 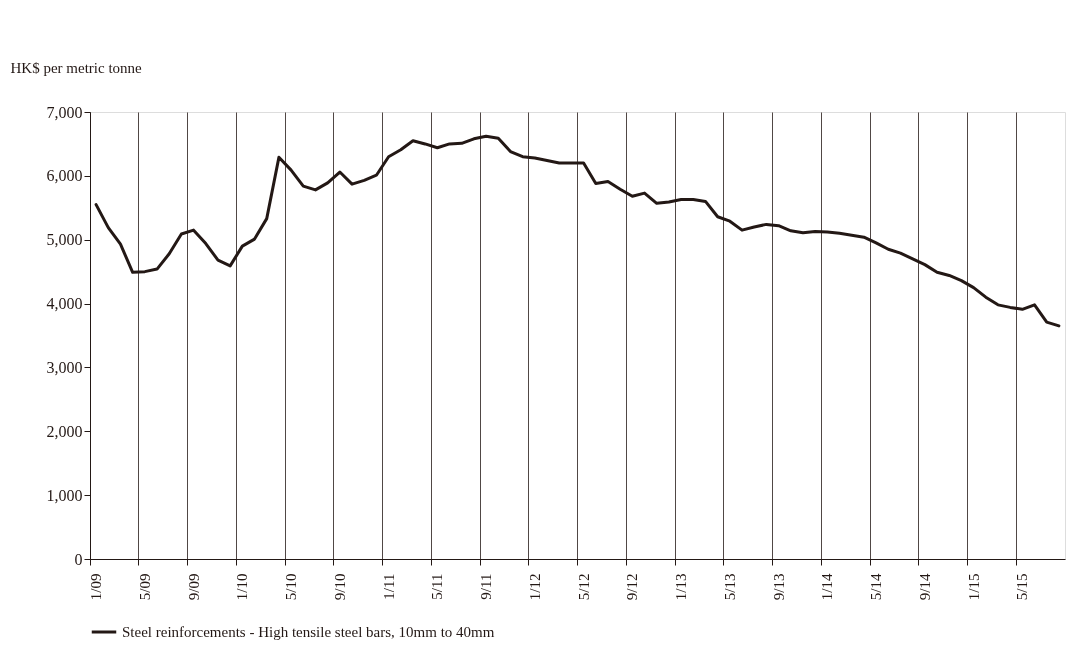 I want to click on y-tick-label: 0, so click(x=78, y=559).